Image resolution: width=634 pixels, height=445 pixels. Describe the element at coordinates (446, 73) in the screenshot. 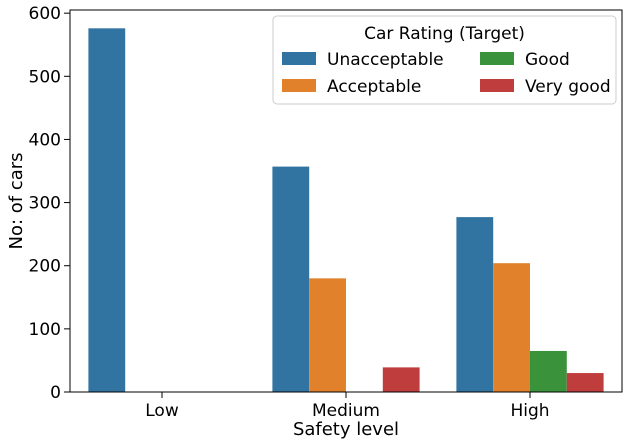

I see `legend-items: Unacceptable Acceptable Good Very good` at that location.